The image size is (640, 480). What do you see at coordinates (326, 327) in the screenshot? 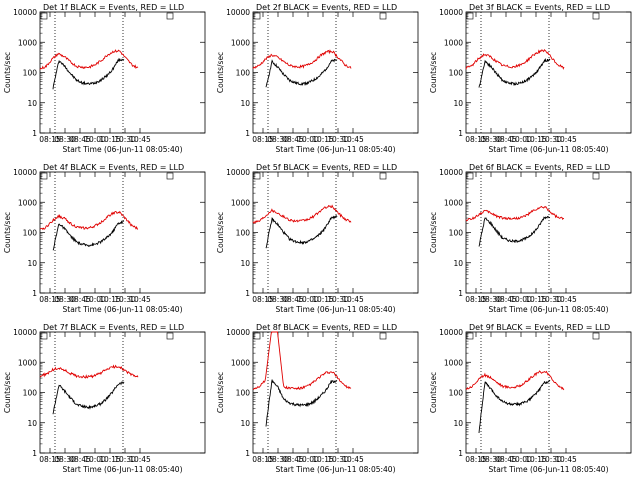
I see `chart-title: Det 8f BLACK = Events, RED = LLD` at bounding box center [326, 327].